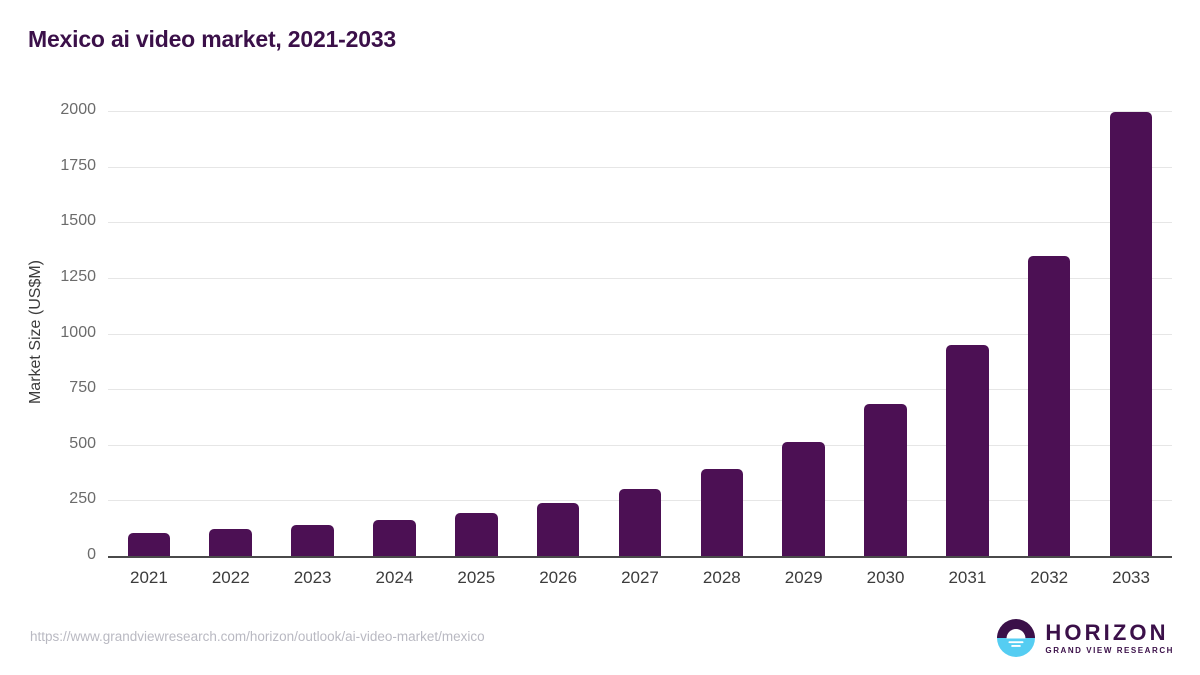  I want to click on y-tick-label: 1500, so click(78, 221).